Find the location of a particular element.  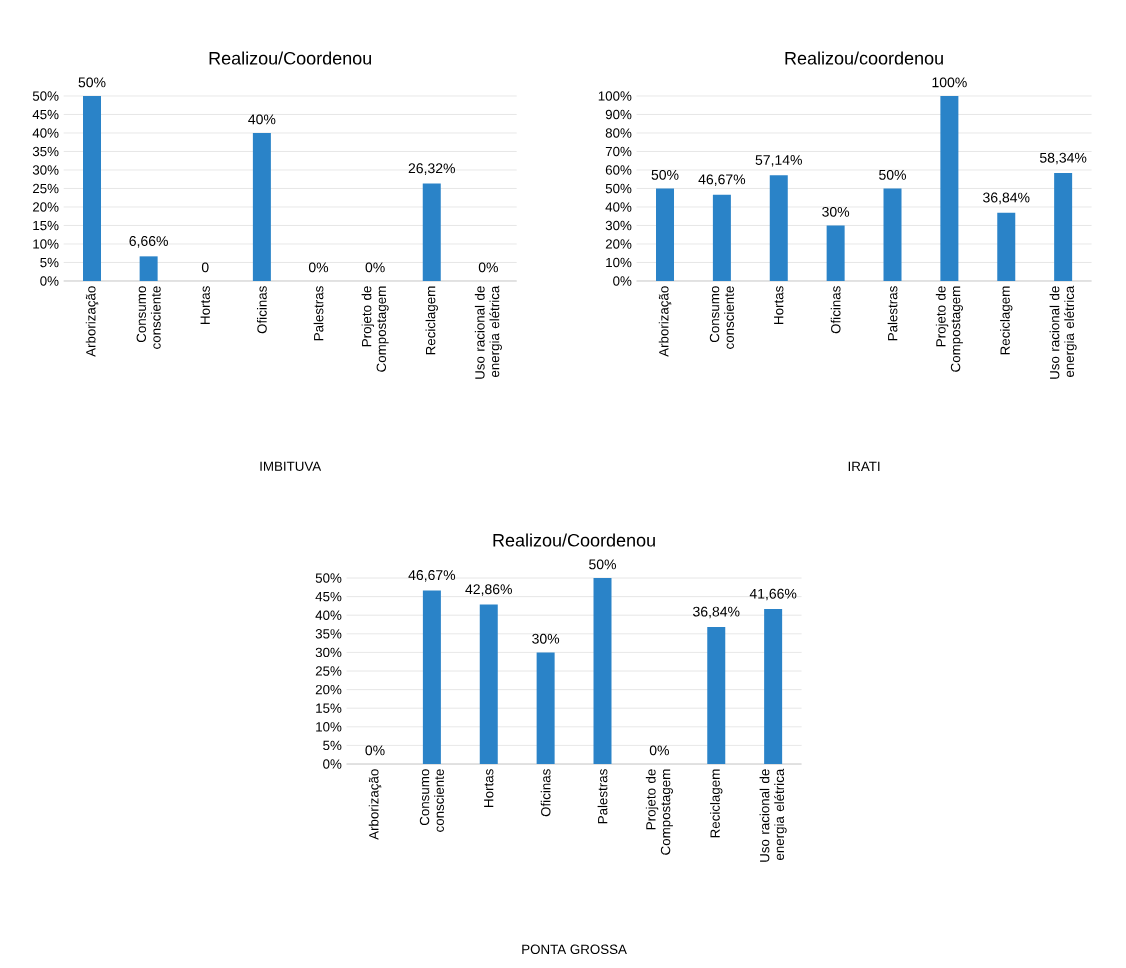

y-tick-label: 90% is located at coordinates (618, 114).